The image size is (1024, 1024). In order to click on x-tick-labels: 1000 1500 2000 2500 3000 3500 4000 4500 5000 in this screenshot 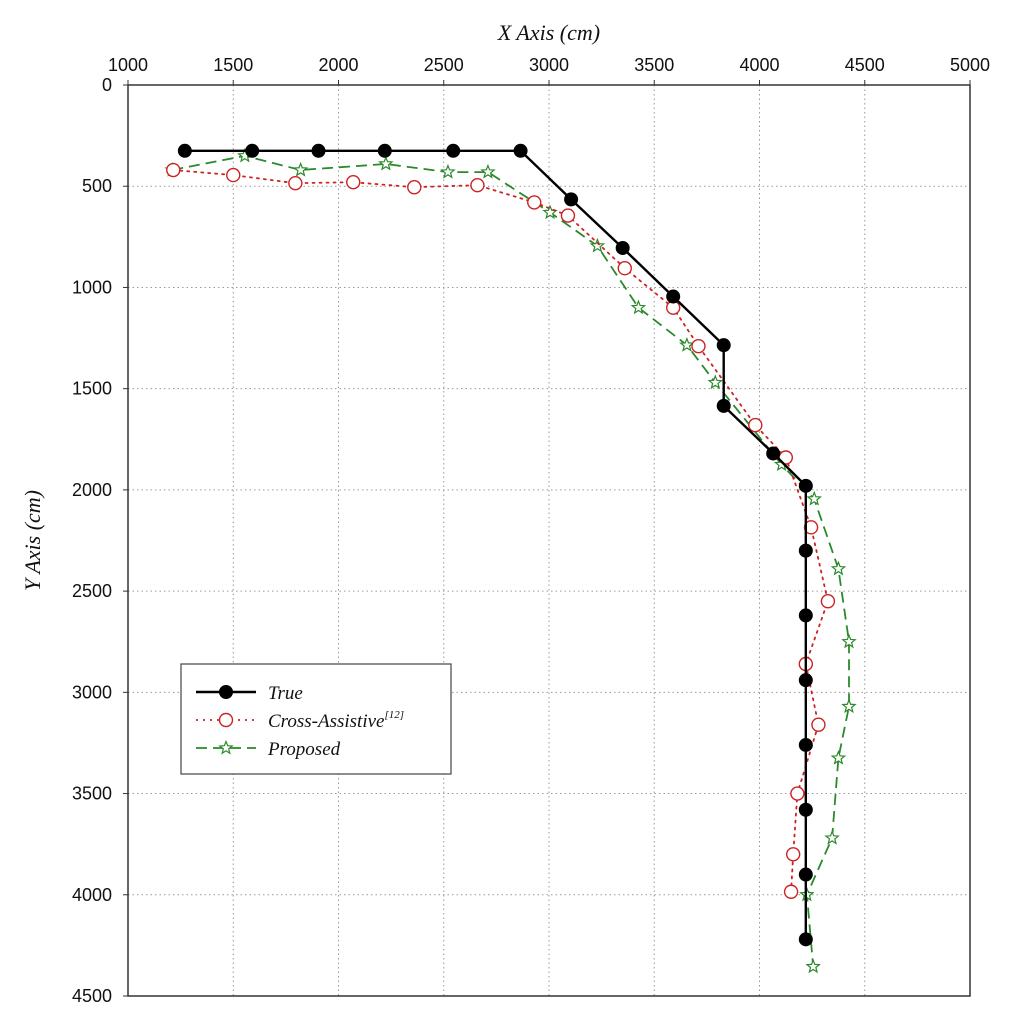, I will do `click(549, 70)`.